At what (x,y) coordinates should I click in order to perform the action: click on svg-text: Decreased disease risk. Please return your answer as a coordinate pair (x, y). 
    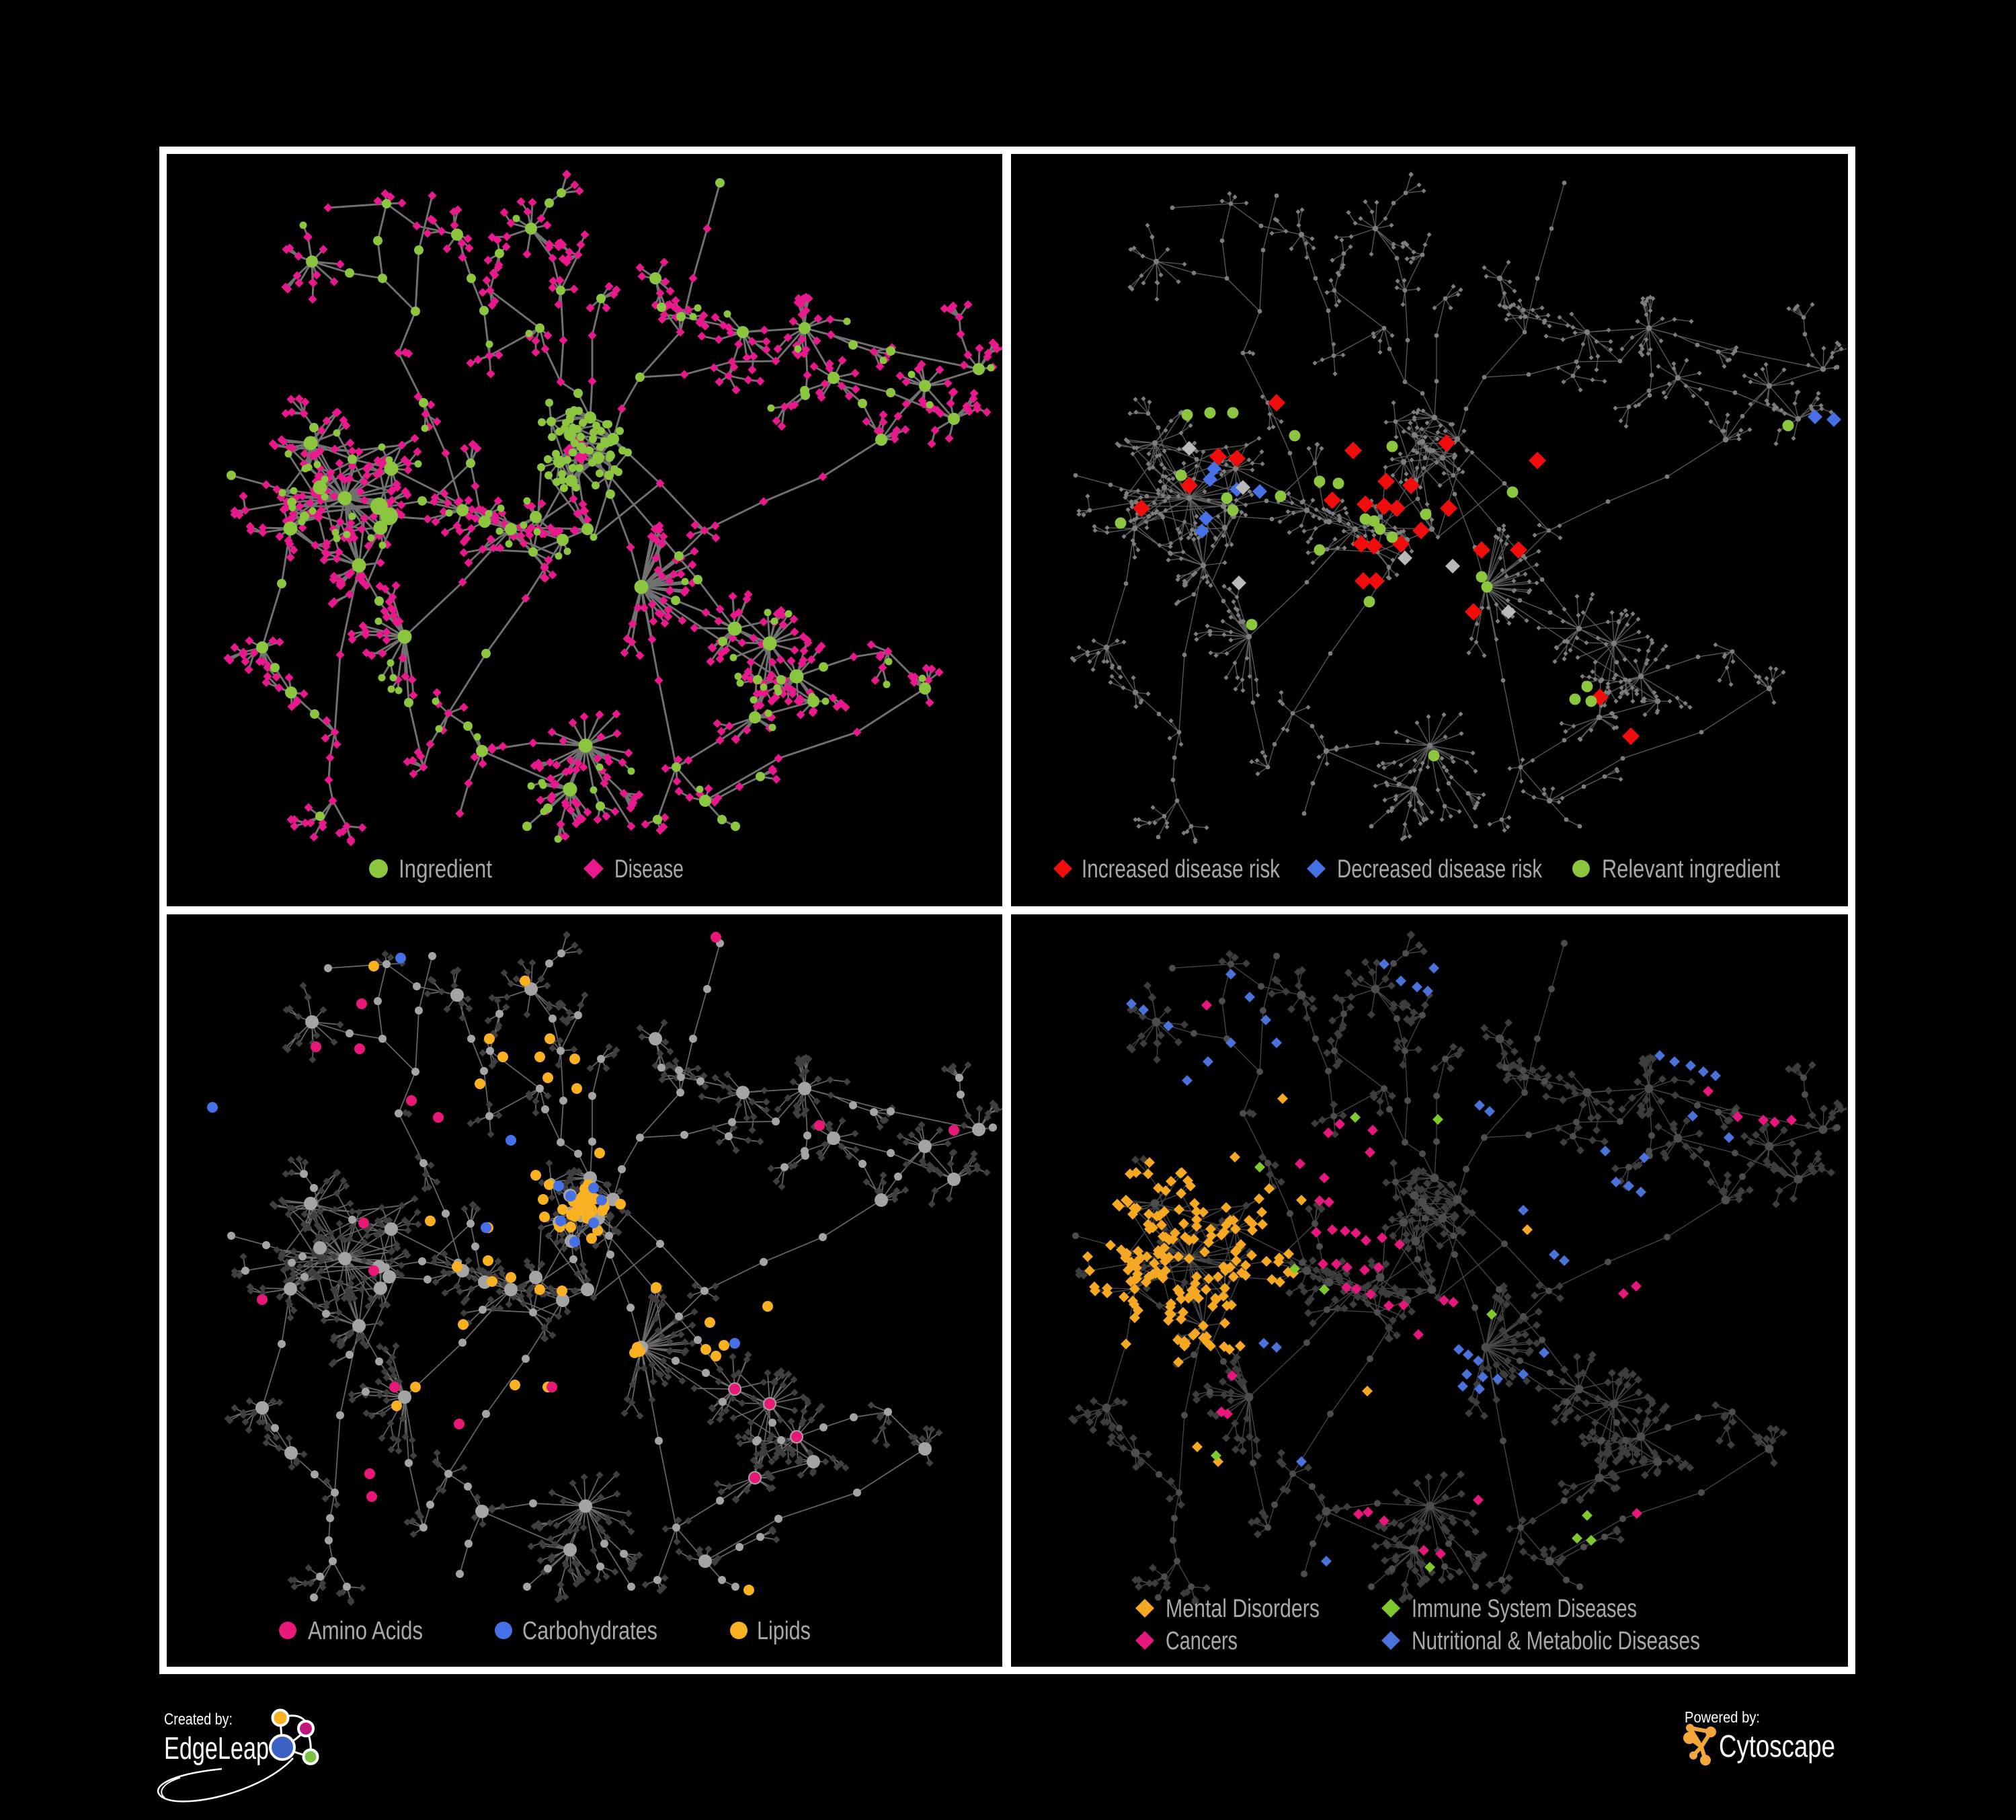
    Looking at the image, I should click on (1440, 869).